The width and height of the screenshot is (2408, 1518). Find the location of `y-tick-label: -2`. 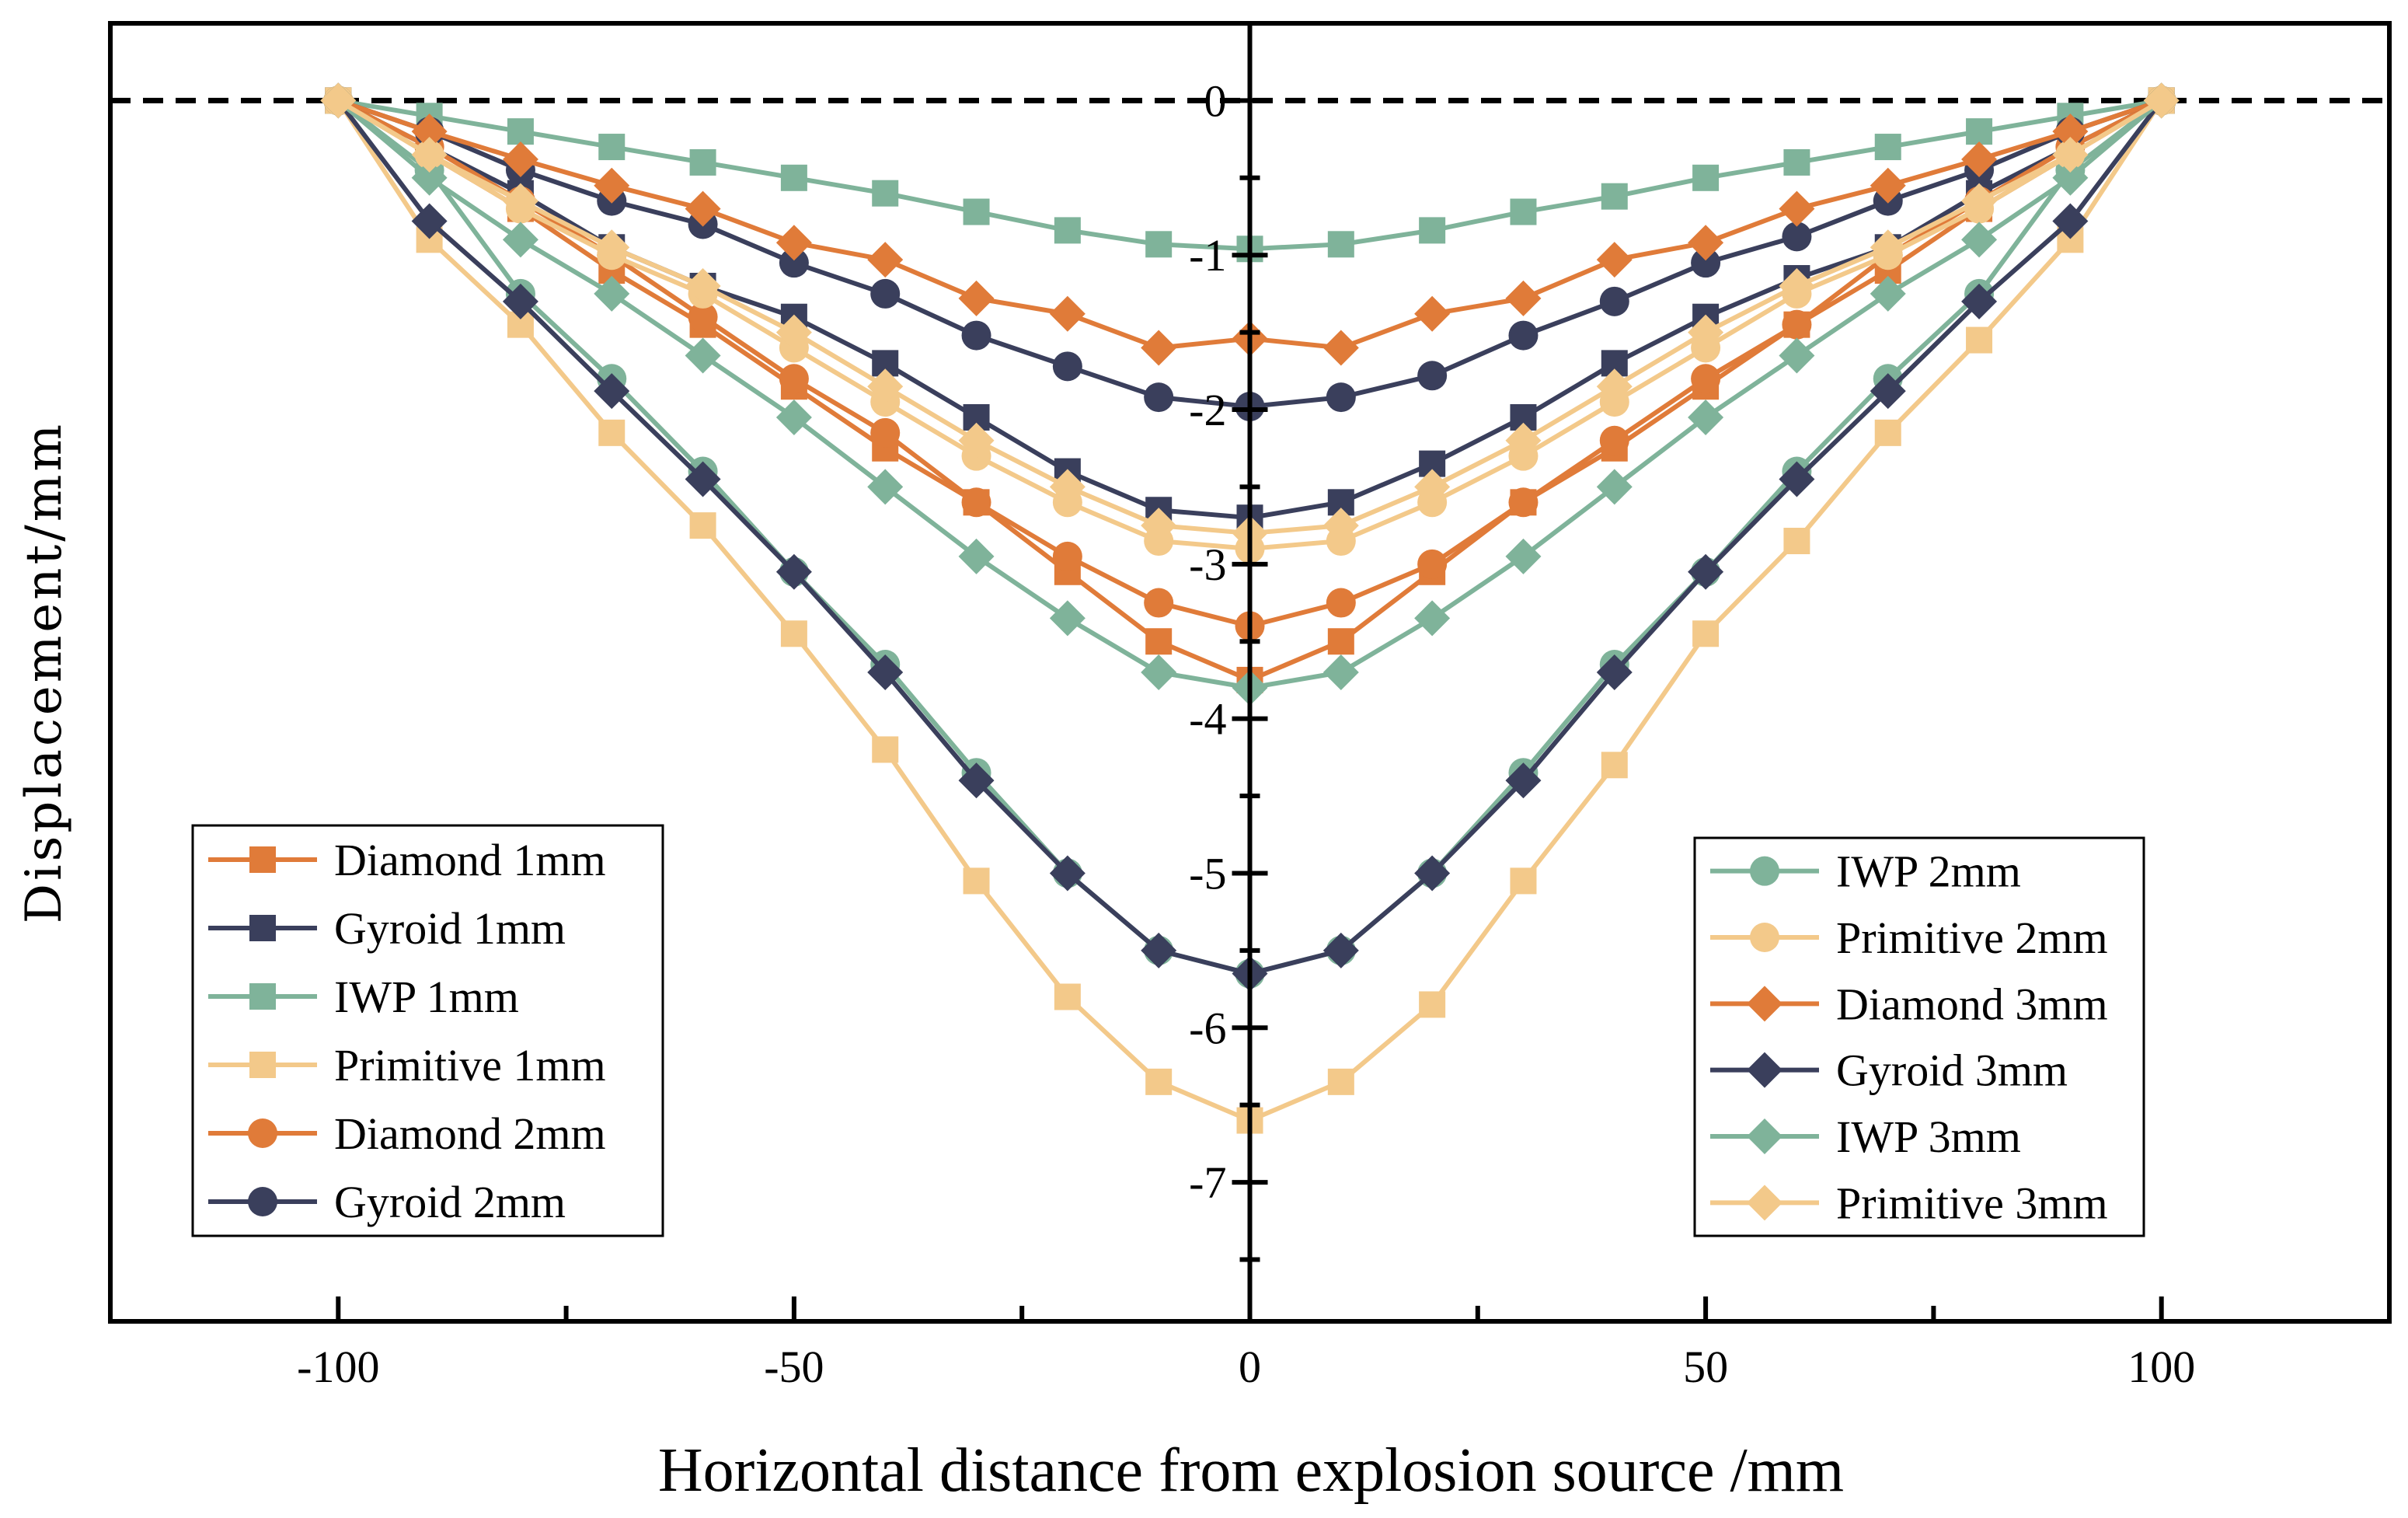

y-tick-label: -2 is located at coordinates (1207, 410).